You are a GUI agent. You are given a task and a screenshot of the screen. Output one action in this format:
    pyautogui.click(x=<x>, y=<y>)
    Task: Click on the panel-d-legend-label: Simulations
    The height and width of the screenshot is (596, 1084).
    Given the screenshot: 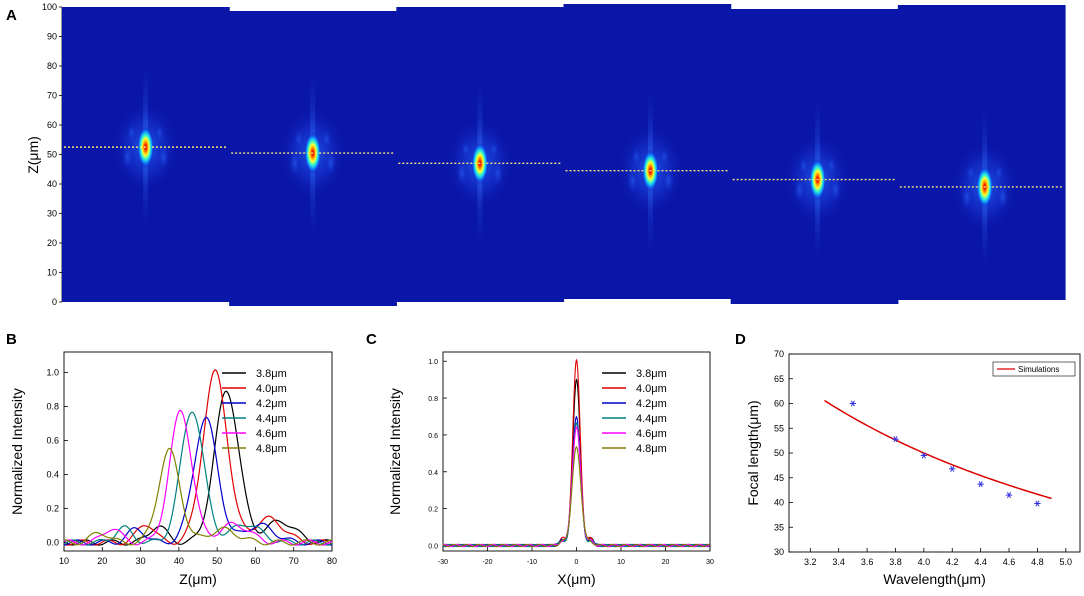 What is the action you would take?
    pyautogui.click(x=1038, y=369)
    